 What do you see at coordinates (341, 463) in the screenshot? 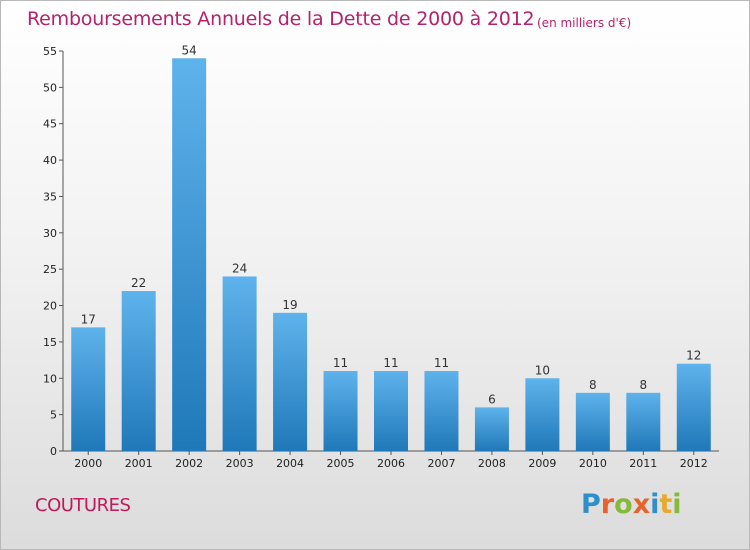
I see `x-tick-label-2005: 2005` at bounding box center [341, 463].